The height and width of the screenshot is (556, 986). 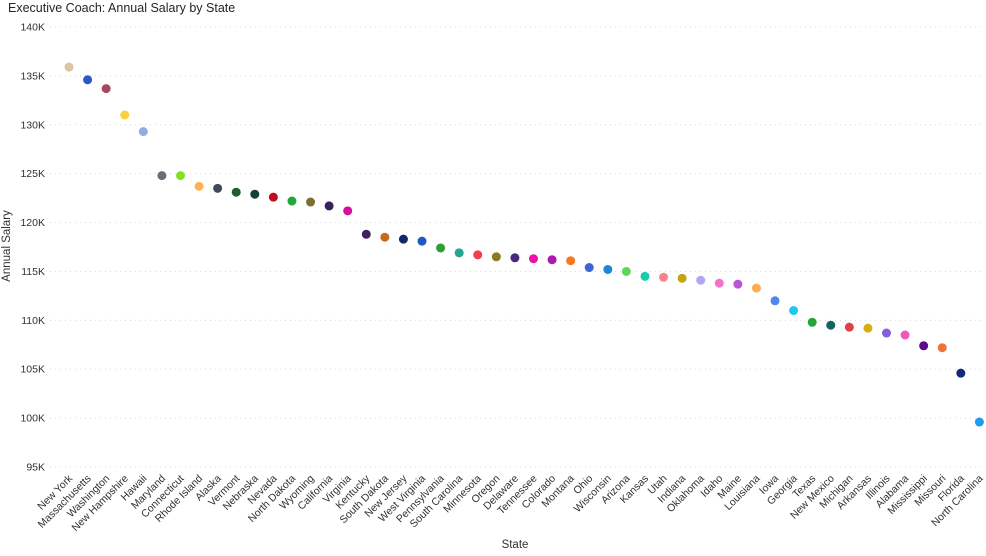 What do you see at coordinates (626, 271) in the screenshot?
I see `data-point-arizona` at bounding box center [626, 271].